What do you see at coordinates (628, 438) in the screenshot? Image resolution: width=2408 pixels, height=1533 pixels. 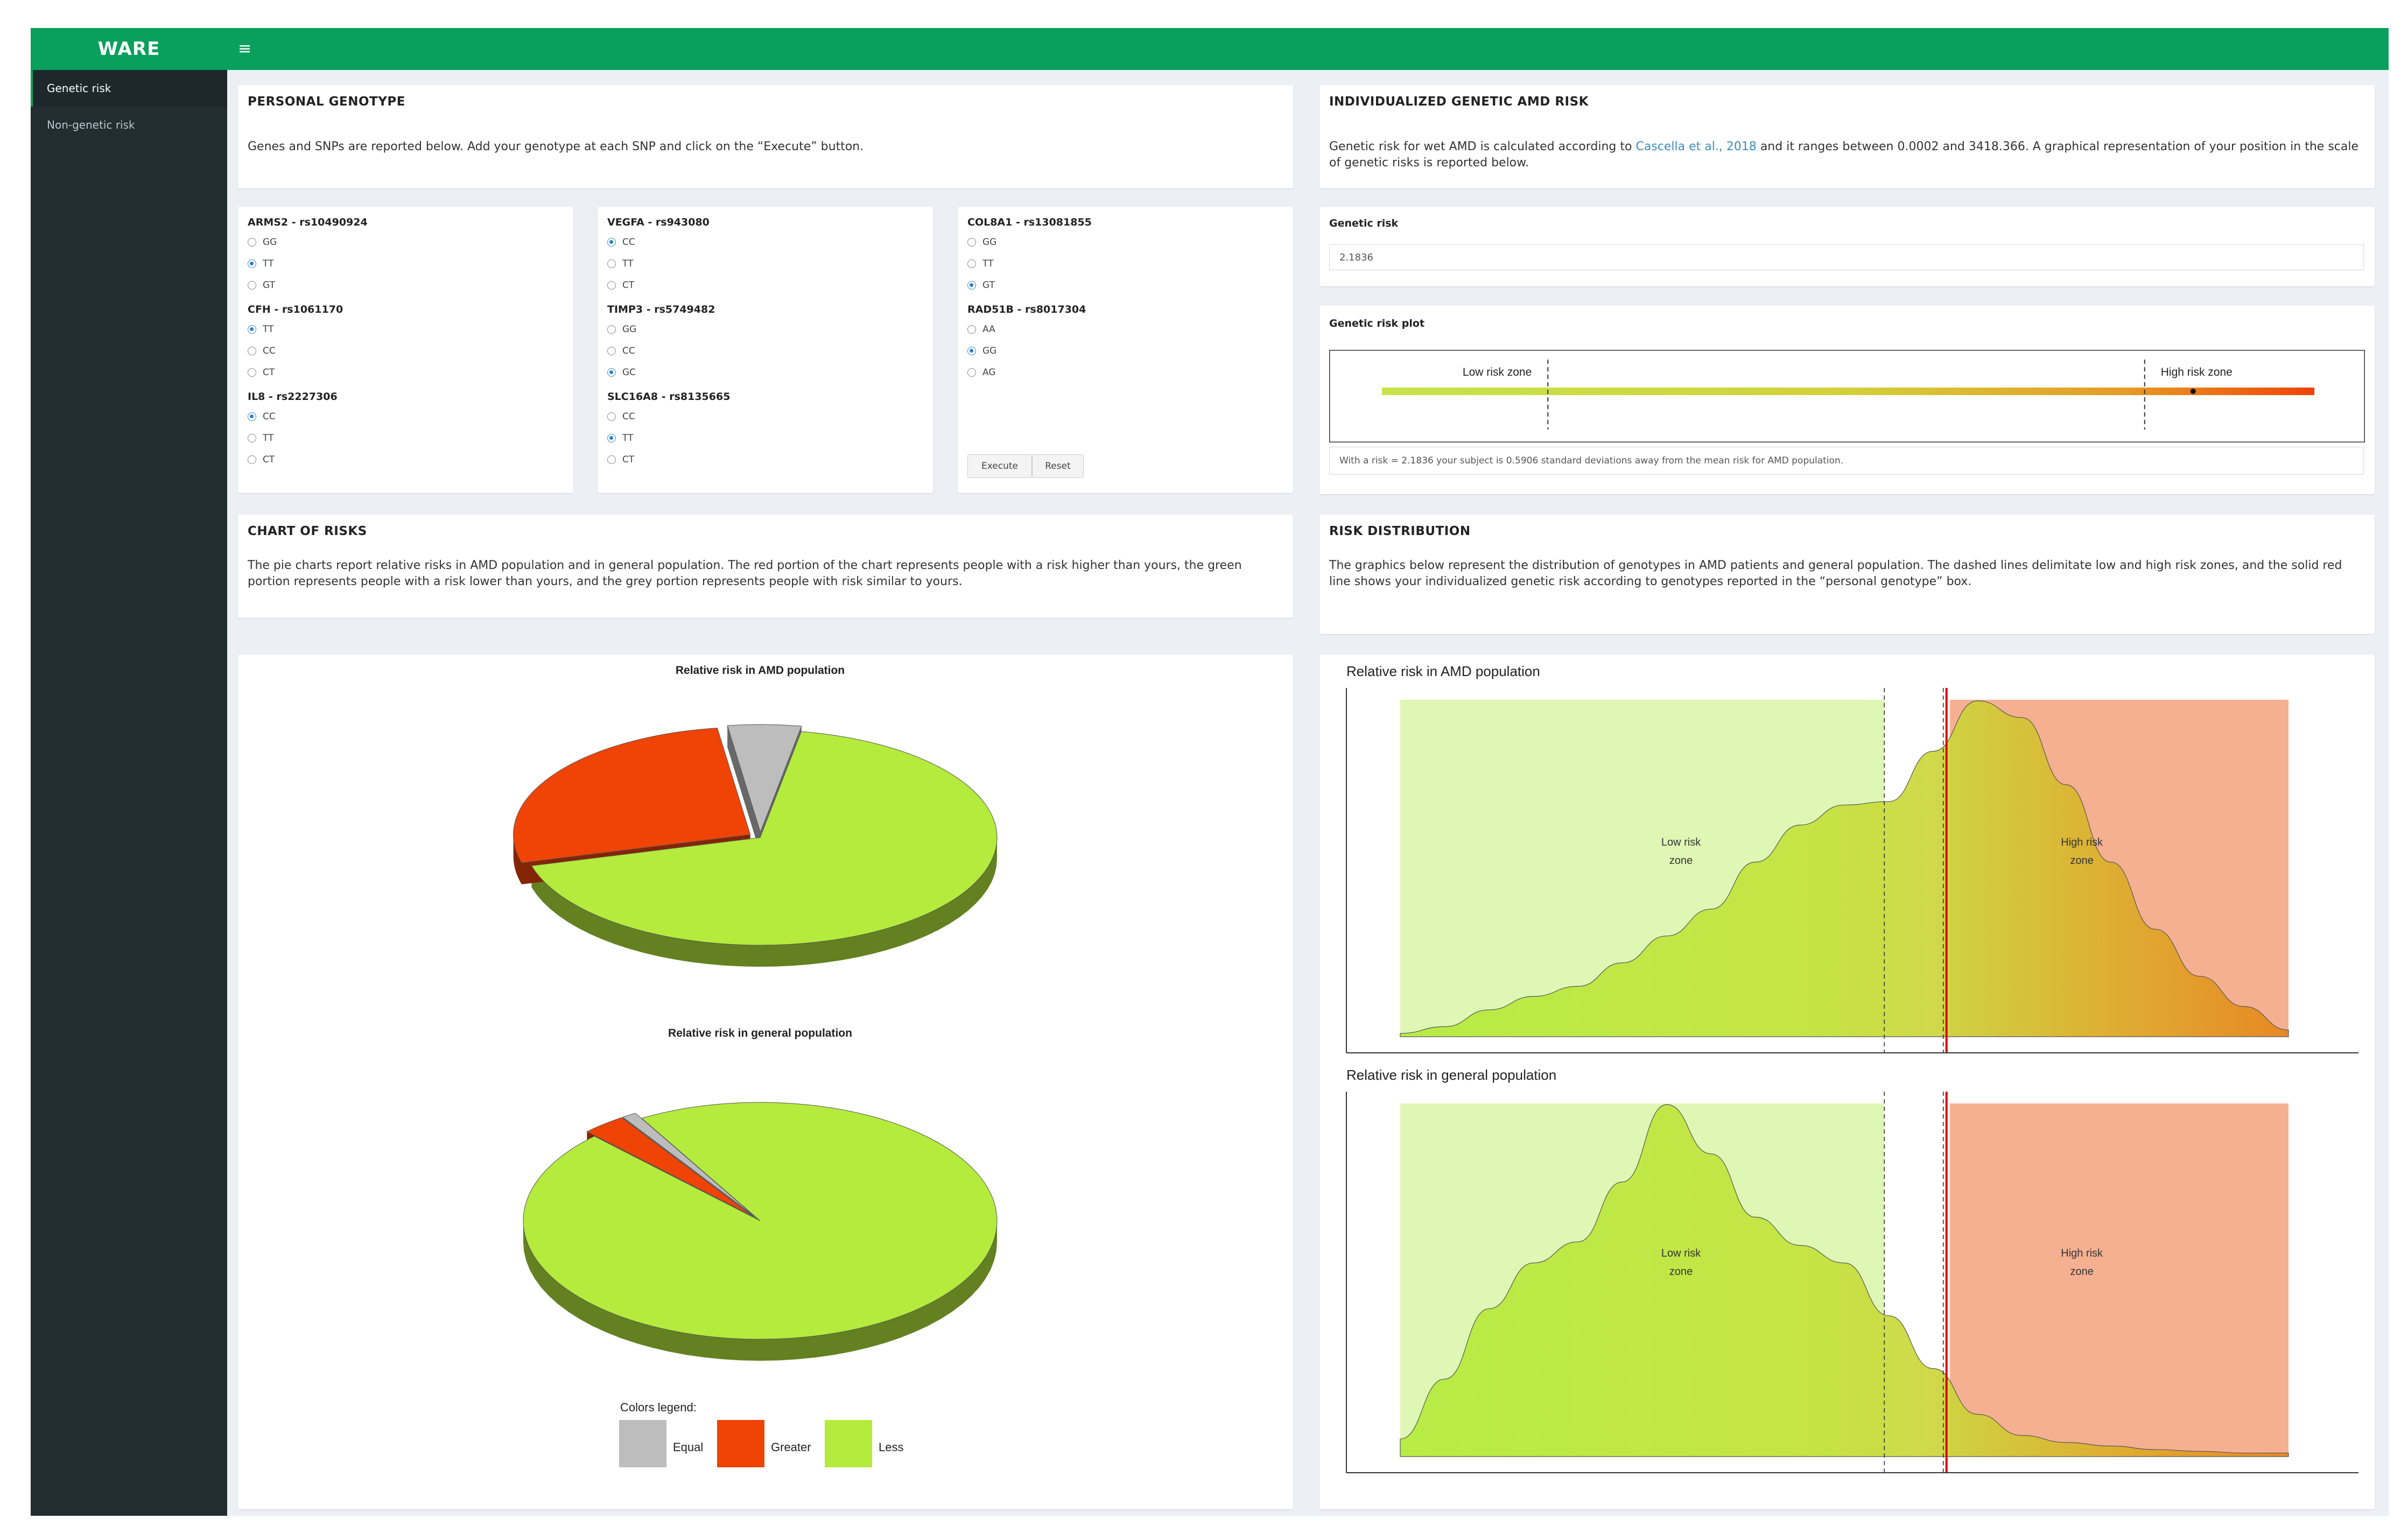 I see `genotype-option-label: TT` at bounding box center [628, 438].